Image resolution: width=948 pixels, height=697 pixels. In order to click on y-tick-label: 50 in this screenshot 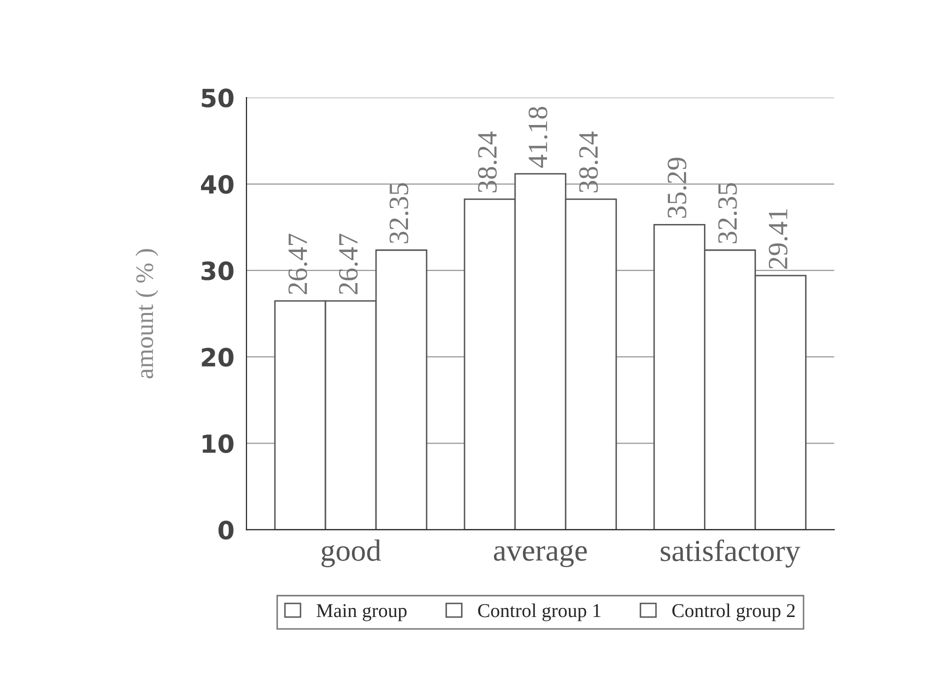, I will do `click(218, 98)`.